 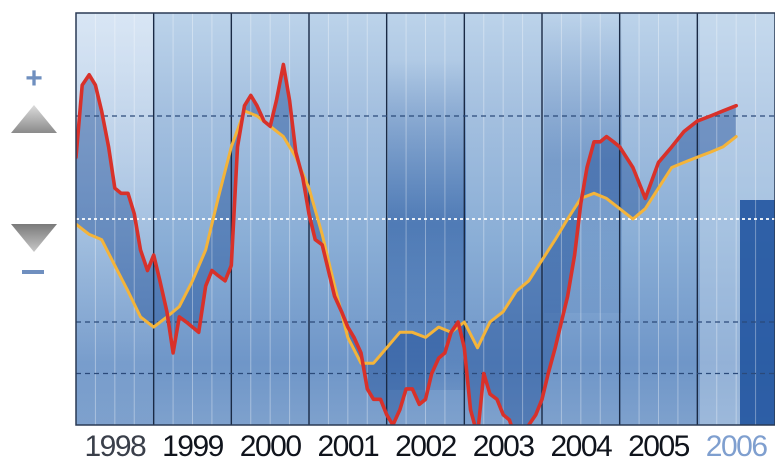 I want to click on minus-sign, so click(x=33, y=272).